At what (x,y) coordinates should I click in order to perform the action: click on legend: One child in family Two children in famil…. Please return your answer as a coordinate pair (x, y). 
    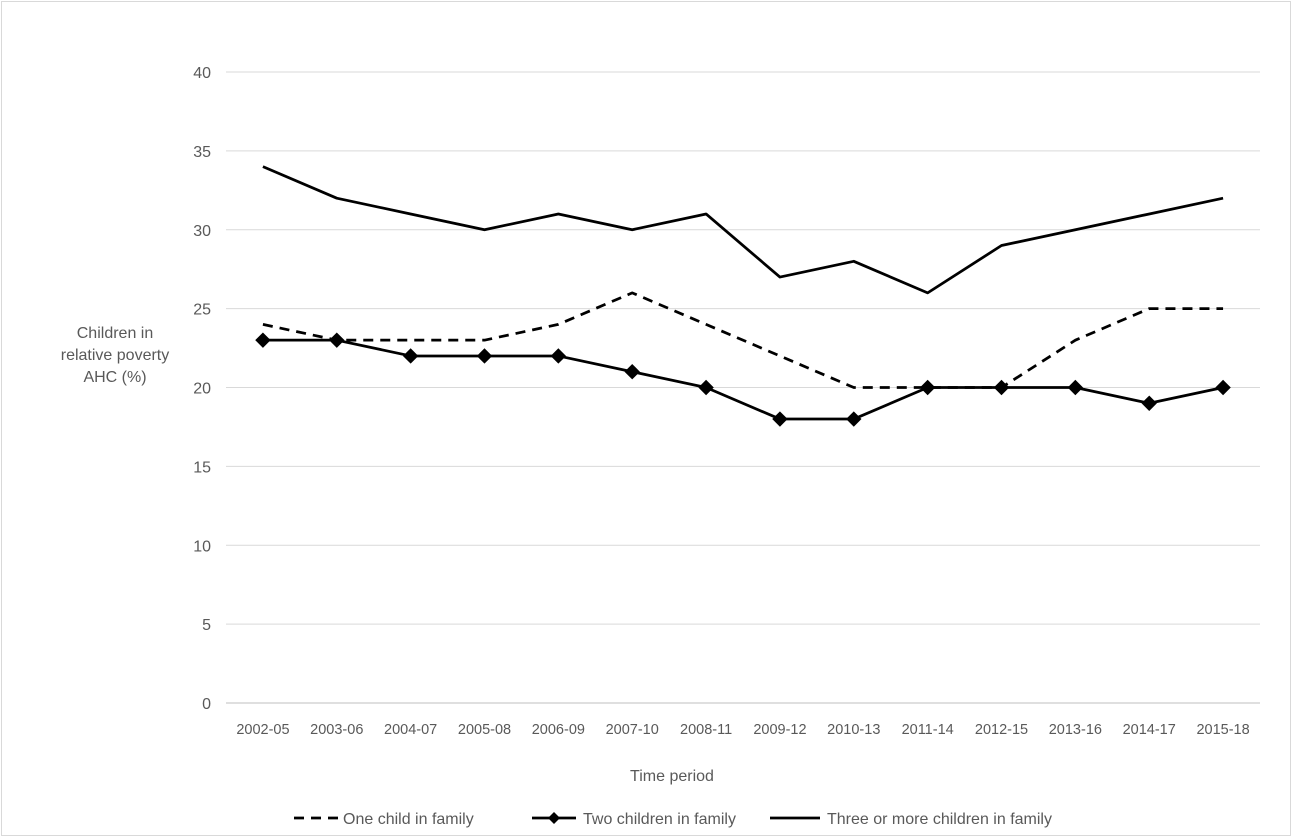
    Looking at the image, I should click on (673, 819).